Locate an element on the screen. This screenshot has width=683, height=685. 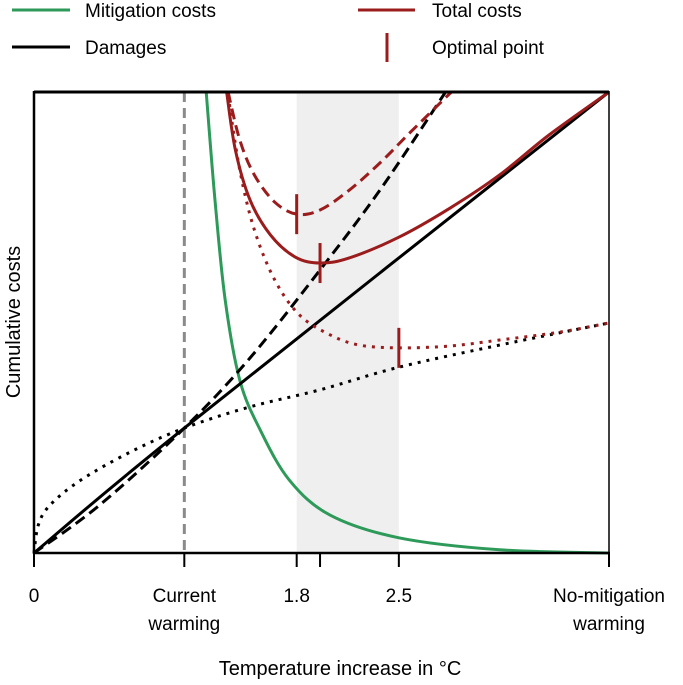
x-tick-label: 2.5 is located at coordinates (399, 596).